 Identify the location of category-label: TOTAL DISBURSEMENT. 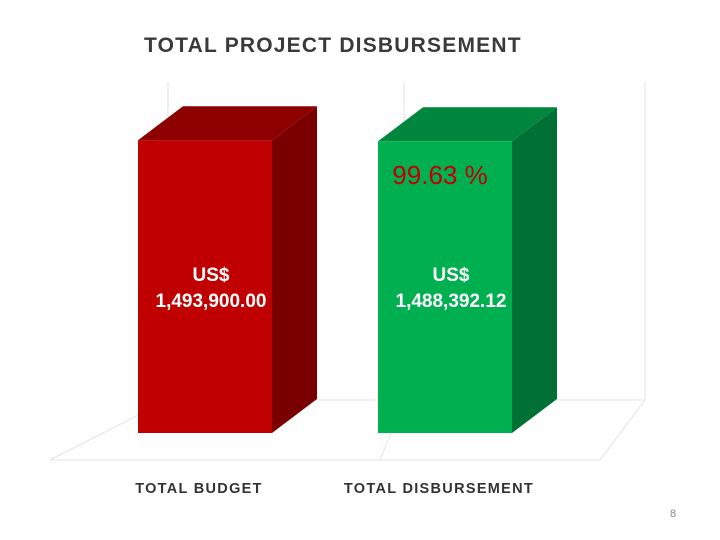
(439, 489).